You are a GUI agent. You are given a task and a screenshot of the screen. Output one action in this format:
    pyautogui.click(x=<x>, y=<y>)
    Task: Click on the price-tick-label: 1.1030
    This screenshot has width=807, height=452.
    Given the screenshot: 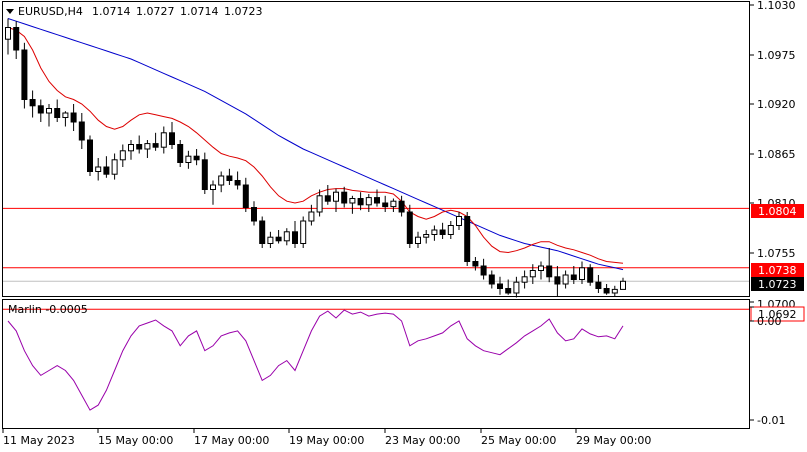 What is the action you would take?
    pyautogui.click(x=776, y=6)
    